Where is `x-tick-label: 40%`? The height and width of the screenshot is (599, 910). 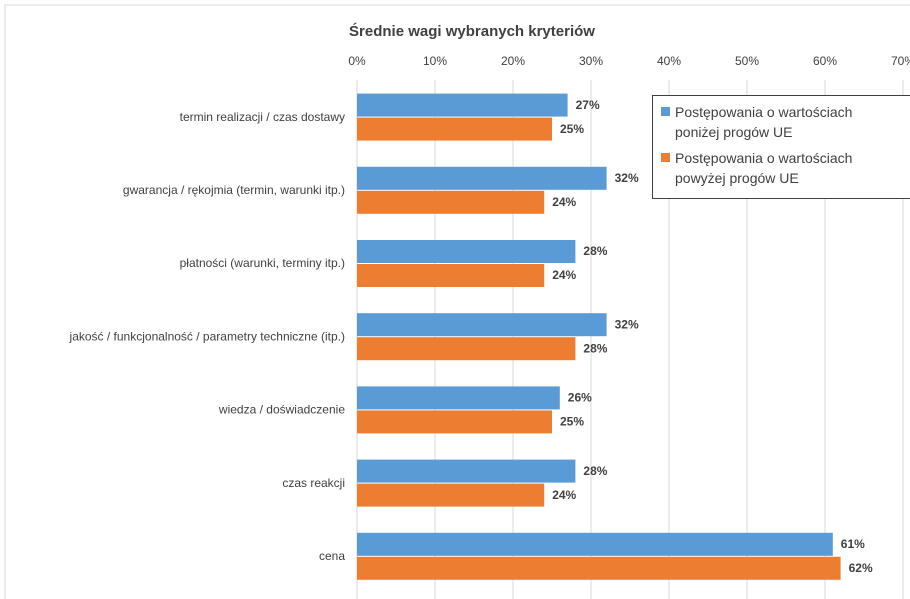
x-tick-label: 40% is located at coordinates (669, 61).